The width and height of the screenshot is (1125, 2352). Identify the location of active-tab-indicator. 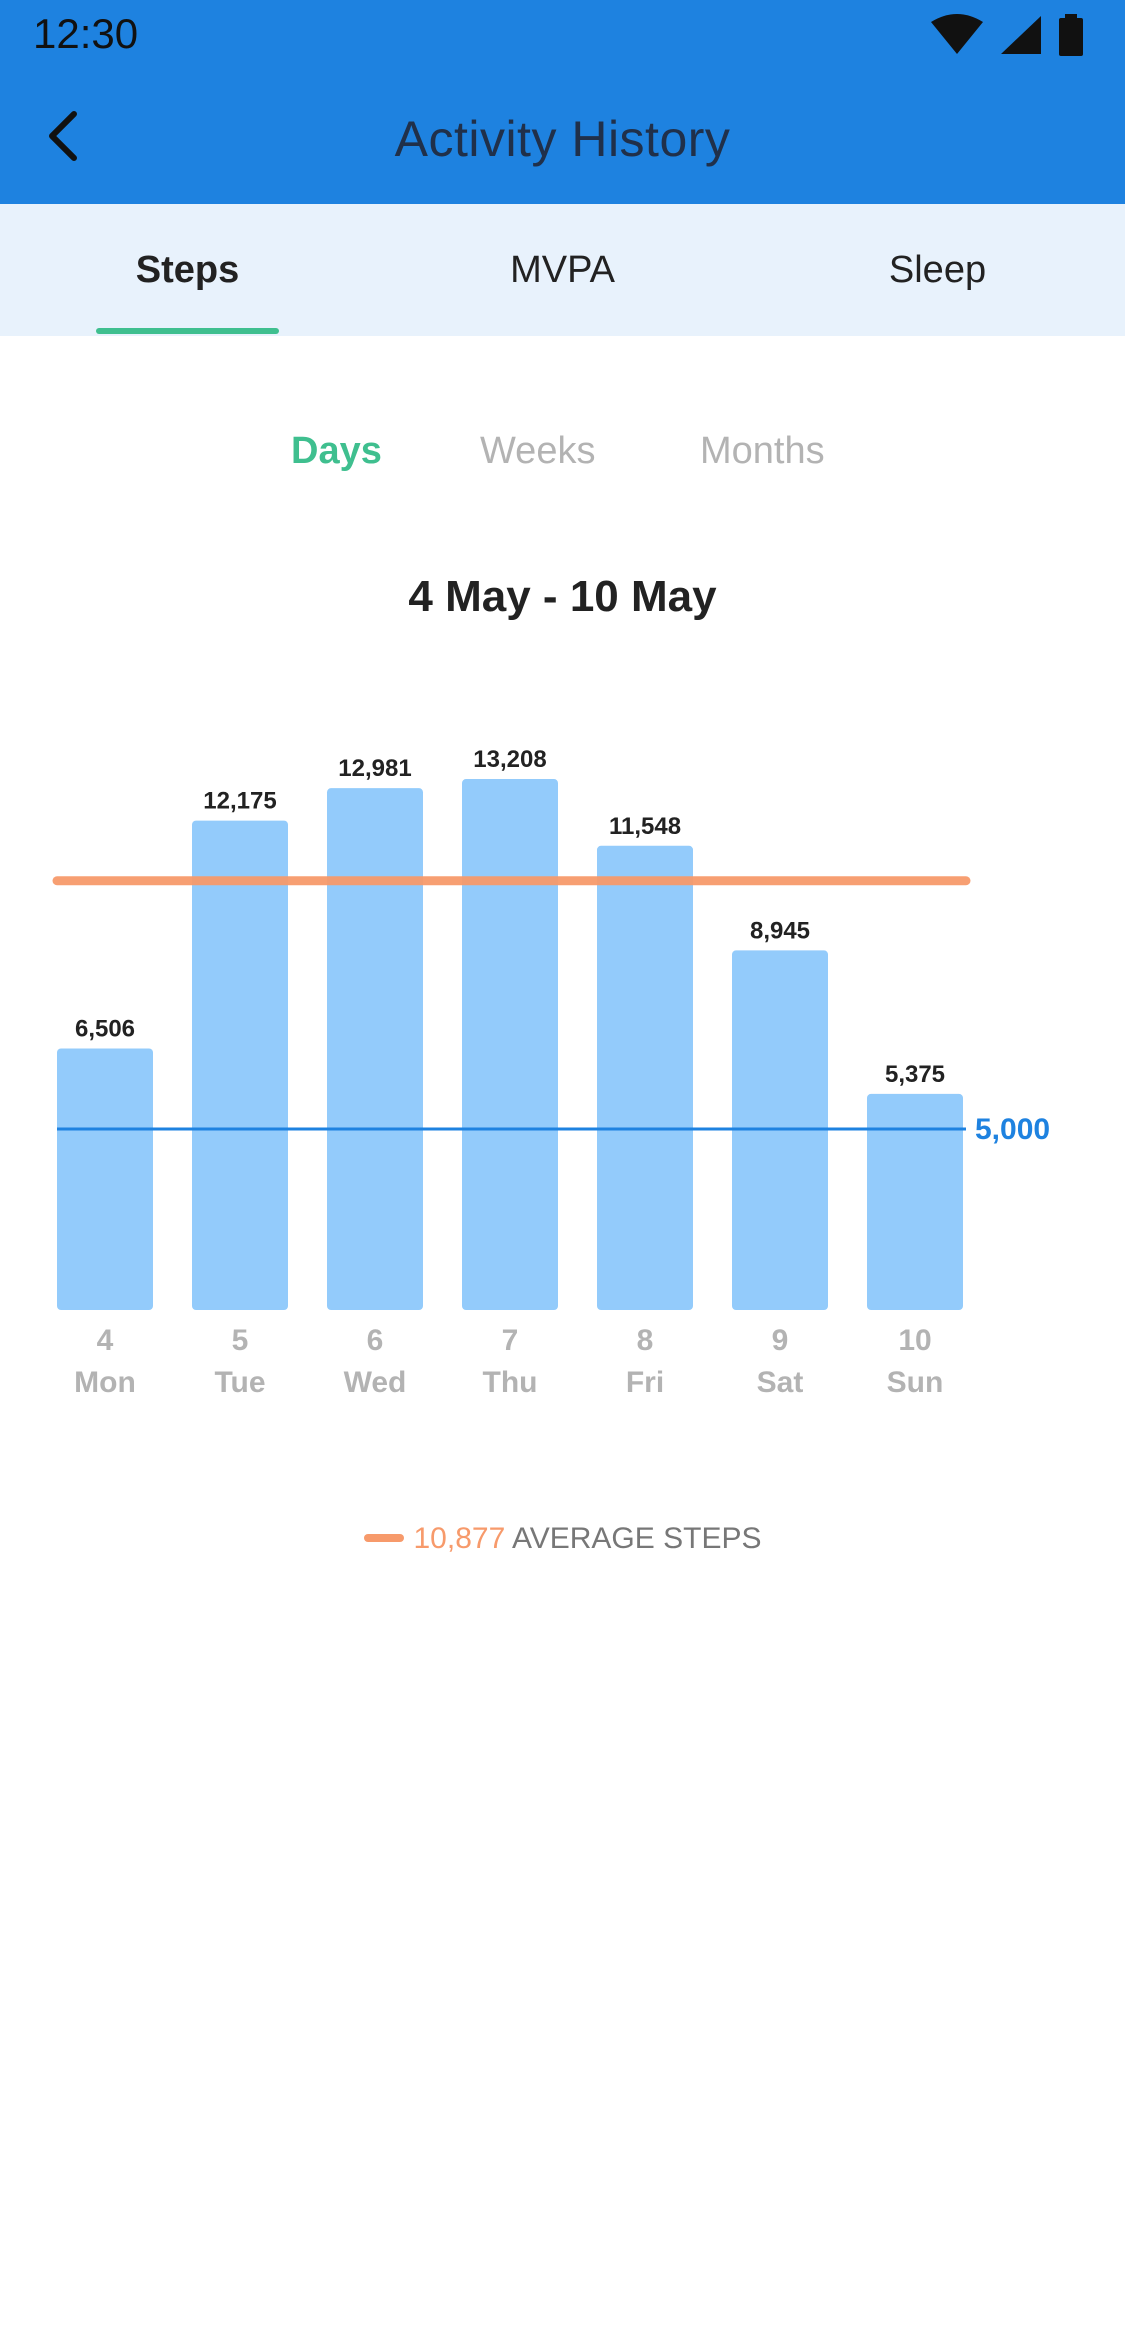
(187, 331).